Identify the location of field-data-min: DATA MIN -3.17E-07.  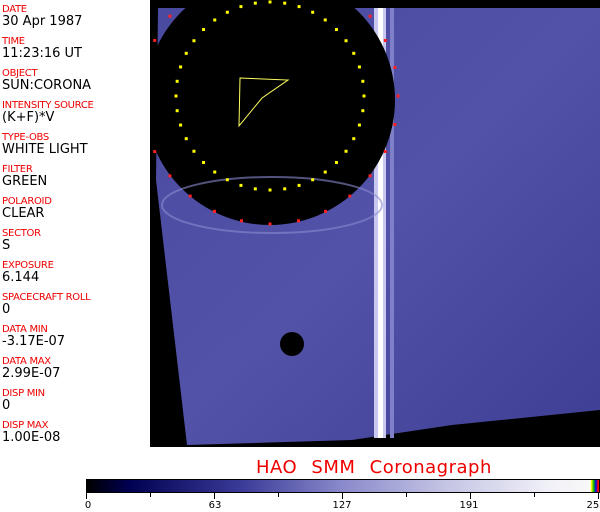
(33, 336).